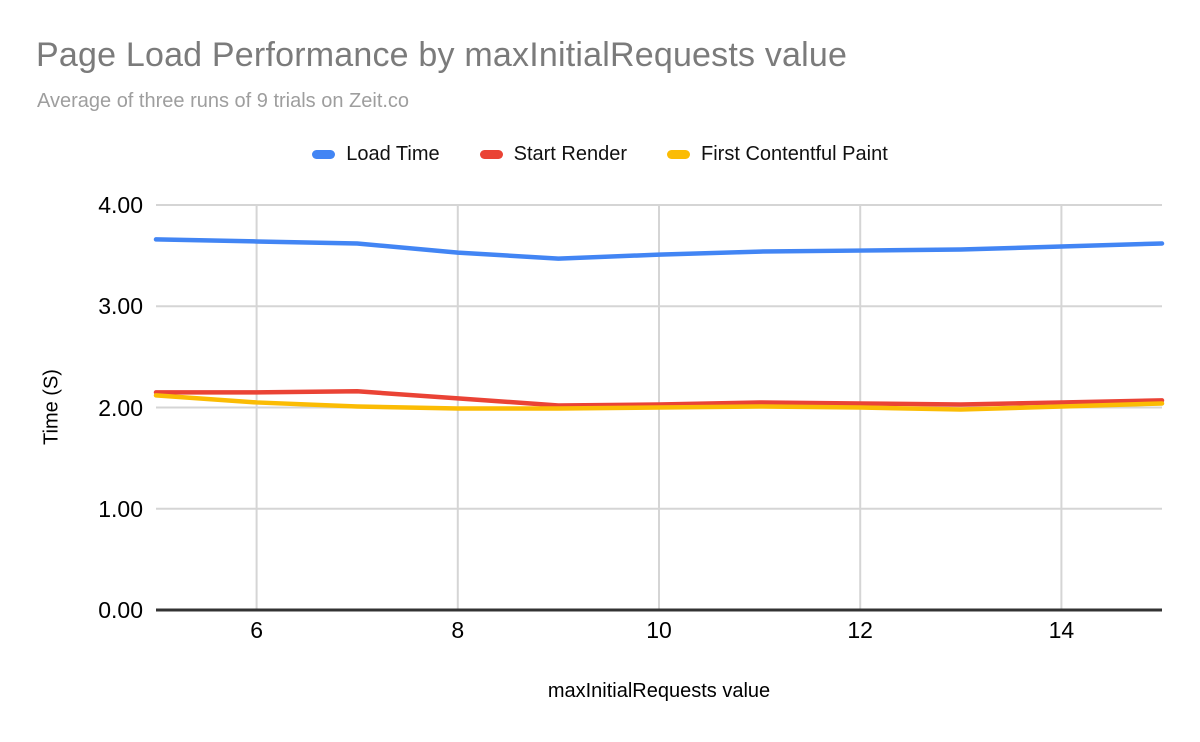 This screenshot has width=1200, height=742. Describe the element at coordinates (393, 153) in the screenshot. I see `legend-label: Load Time` at that location.